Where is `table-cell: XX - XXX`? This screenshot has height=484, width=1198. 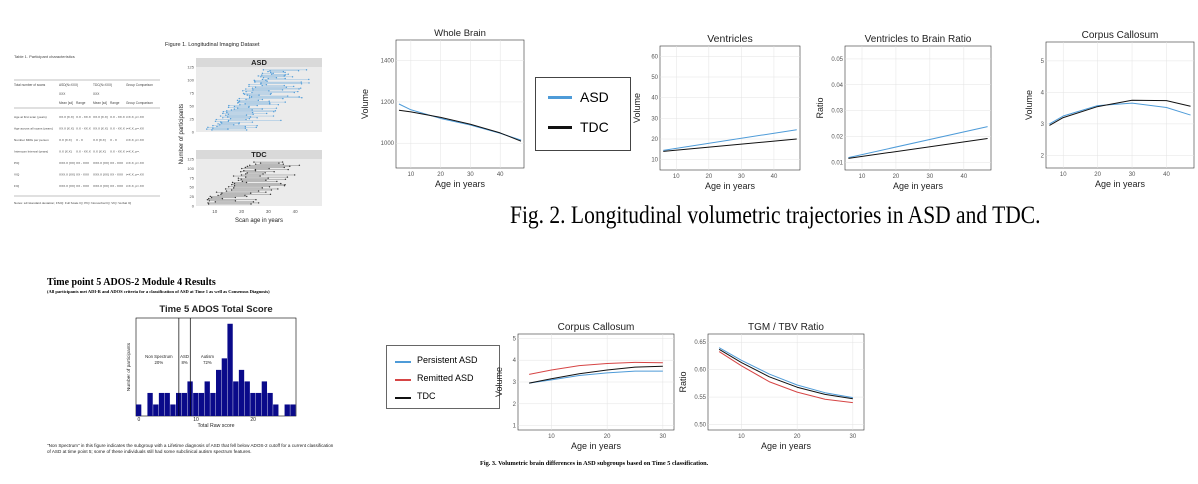
table-cell: XX - XXX is located at coordinates (82, 175).